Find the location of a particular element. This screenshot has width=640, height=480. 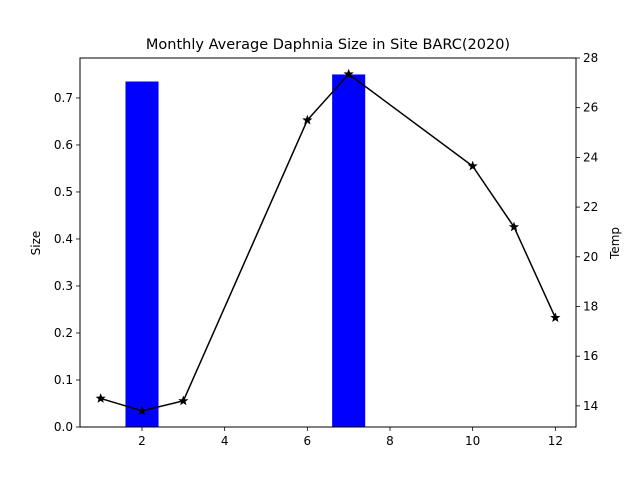

x-tick-label-8: 8 is located at coordinates (390, 441).